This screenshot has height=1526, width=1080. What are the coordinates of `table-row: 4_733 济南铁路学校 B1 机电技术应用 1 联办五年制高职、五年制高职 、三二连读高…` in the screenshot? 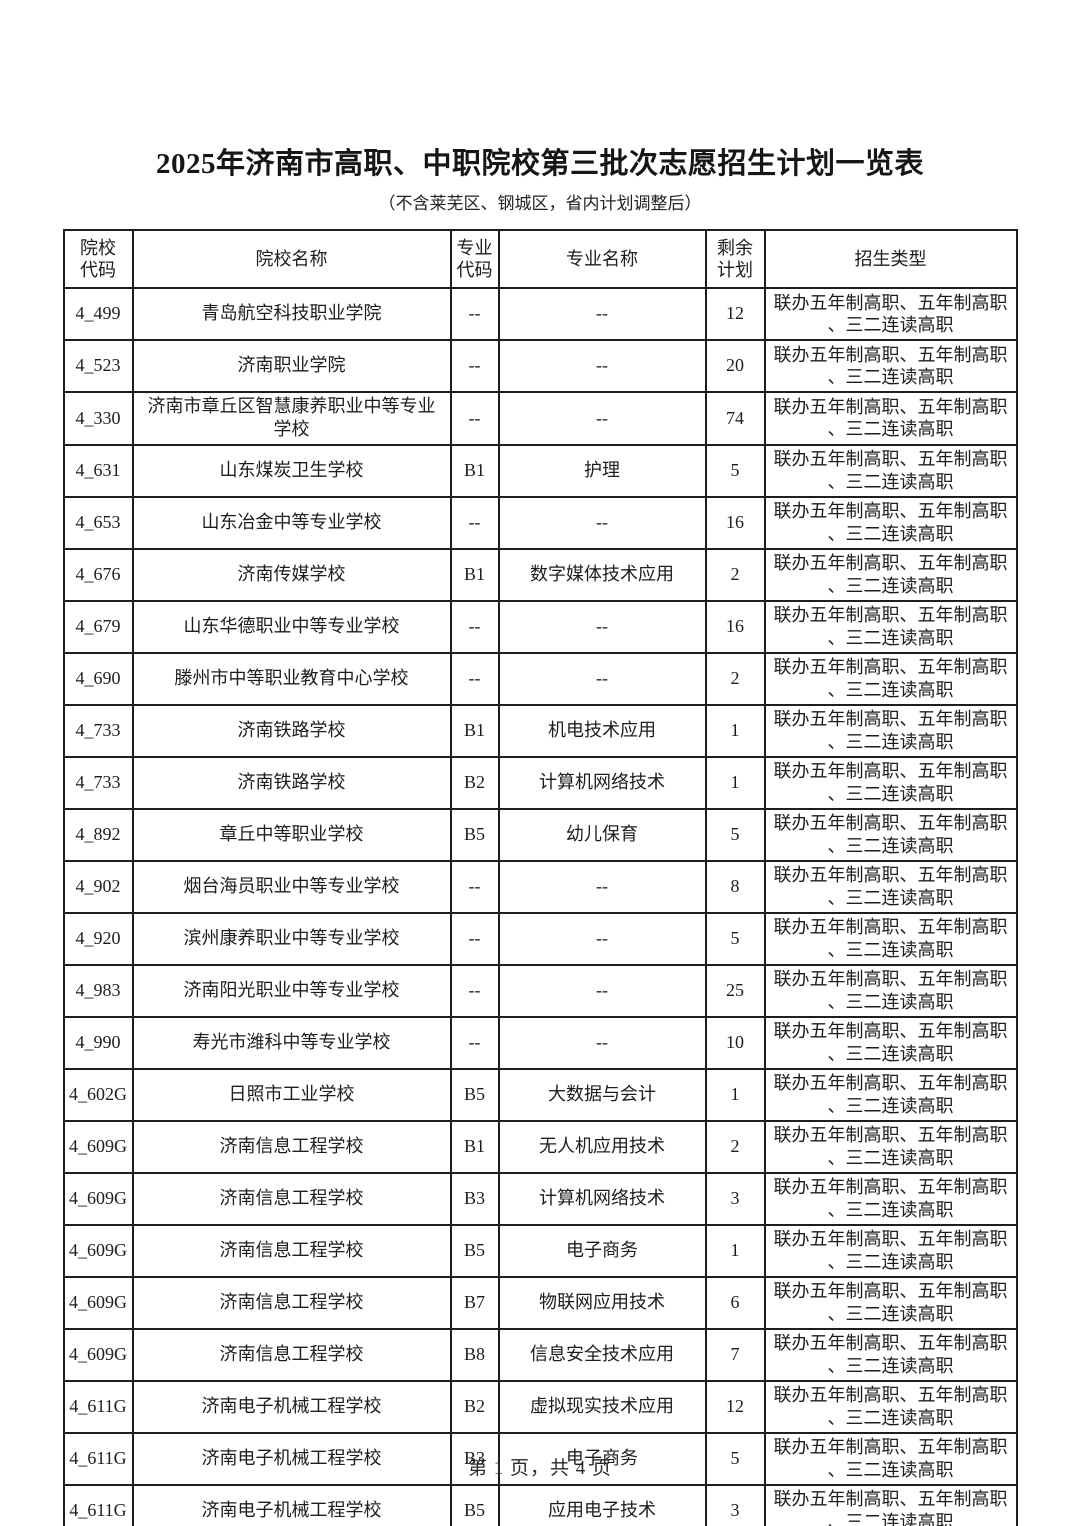 It's located at (540, 730).